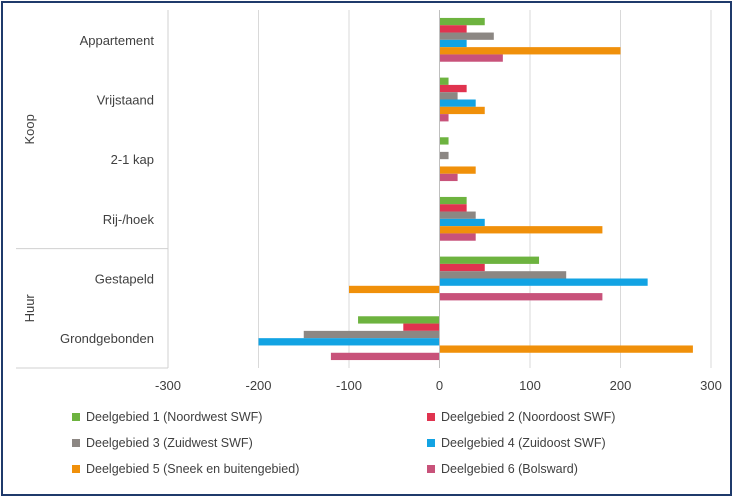  Describe the element at coordinates (29, 129) in the screenshot. I see `group-label: Koop` at that location.